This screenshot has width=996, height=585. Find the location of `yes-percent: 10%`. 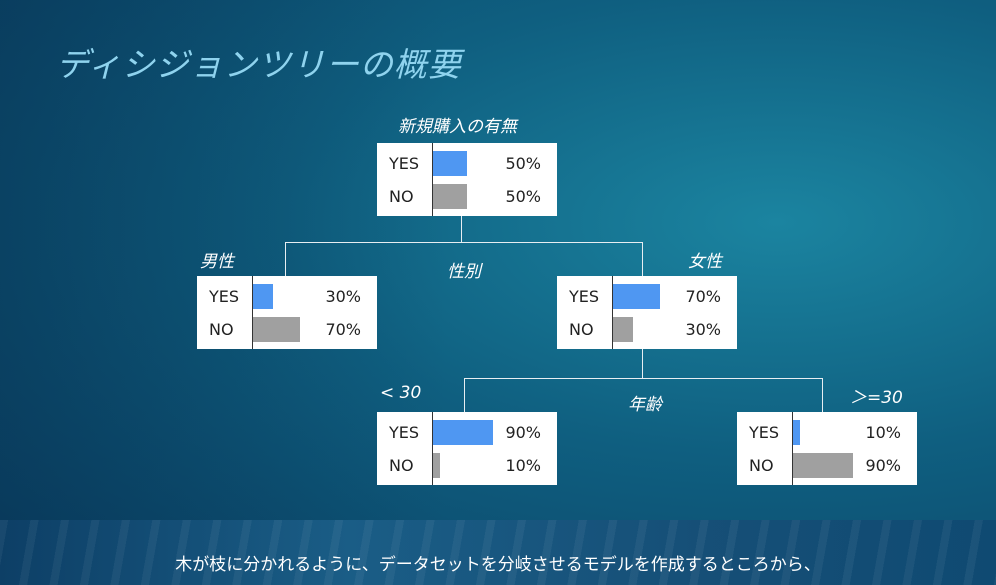

yes-percent: 10% is located at coordinates (883, 432).